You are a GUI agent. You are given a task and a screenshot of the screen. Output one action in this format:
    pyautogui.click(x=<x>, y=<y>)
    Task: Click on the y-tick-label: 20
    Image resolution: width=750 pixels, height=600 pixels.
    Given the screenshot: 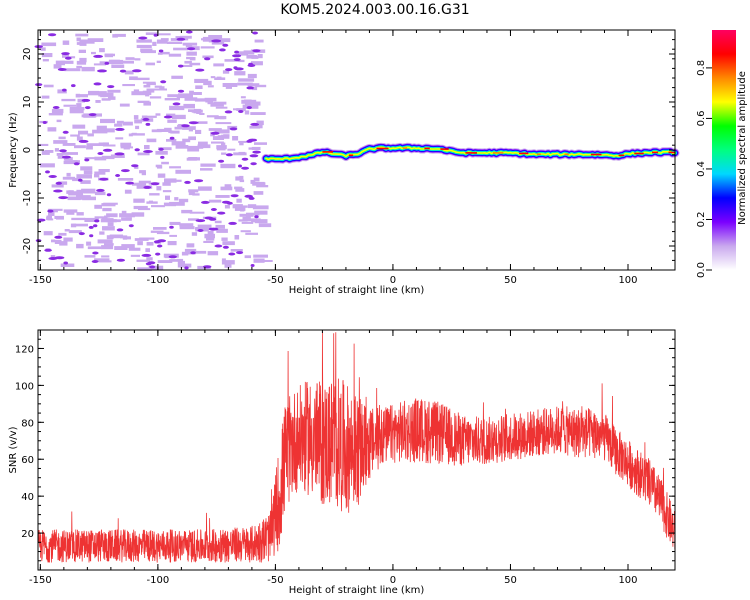 What is the action you would take?
    pyautogui.click(x=27, y=54)
    